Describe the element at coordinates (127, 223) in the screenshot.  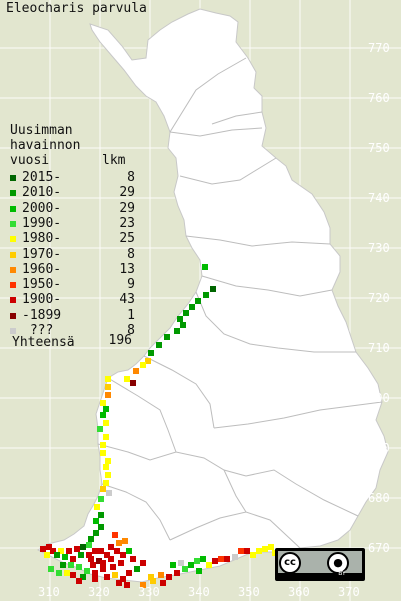
I see `legend-count: 23` at that location.